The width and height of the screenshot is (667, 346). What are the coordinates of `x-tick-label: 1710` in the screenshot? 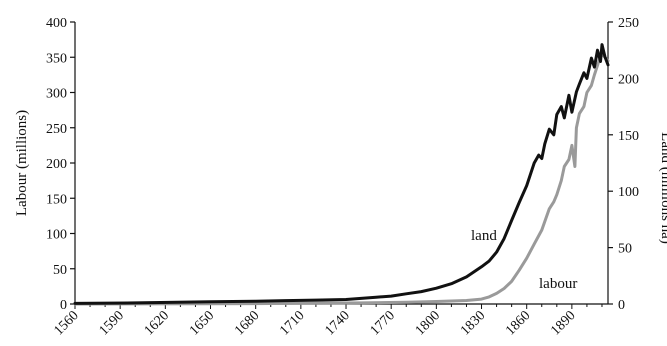 It's located at (292, 323).